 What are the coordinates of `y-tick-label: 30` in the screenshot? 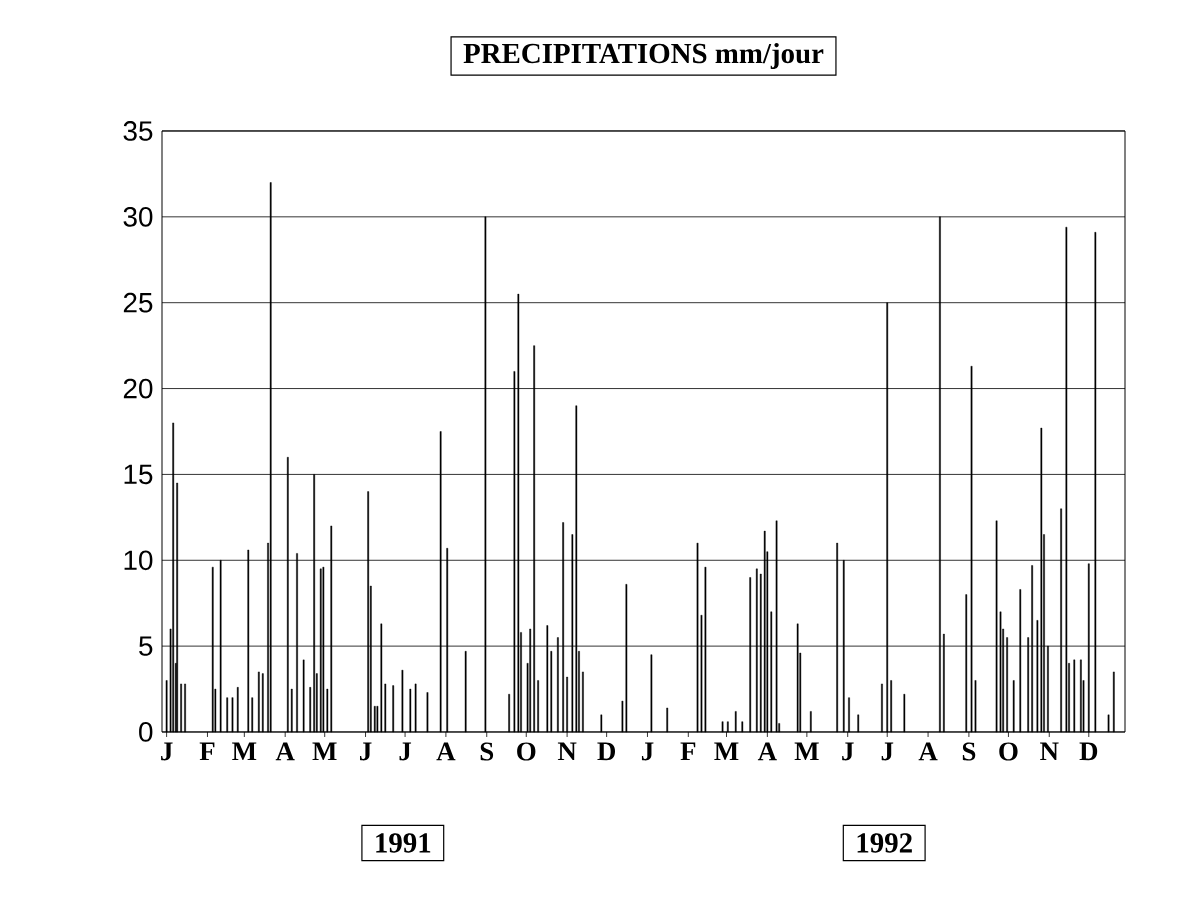 It's located at (138, 216).